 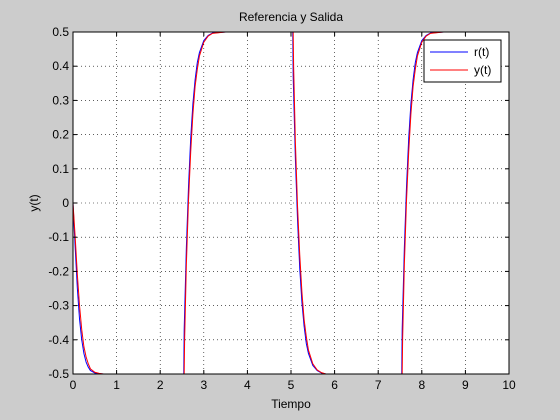 I want to click on y-tick-label: 0.1, so click(x=60, y=169).